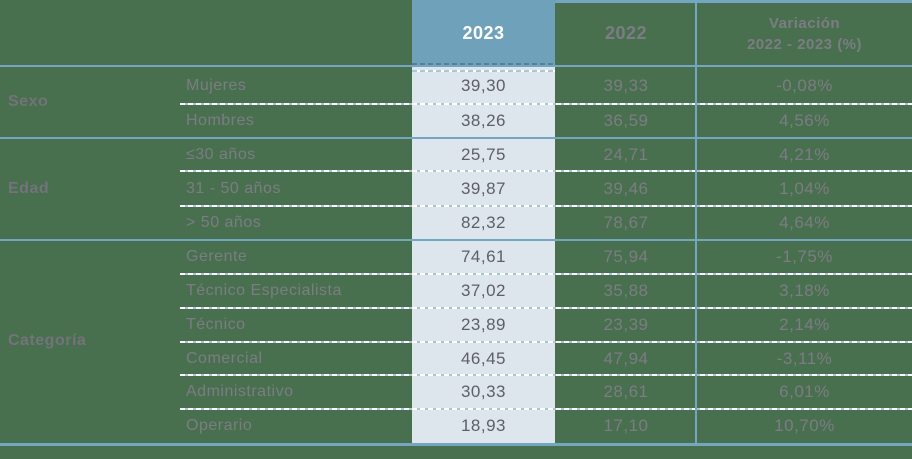  What do you see at coordinates (804, 222) in the screenshot?
I see `cell-variacion-value: 4,64%` at bounding box center [804, 222].